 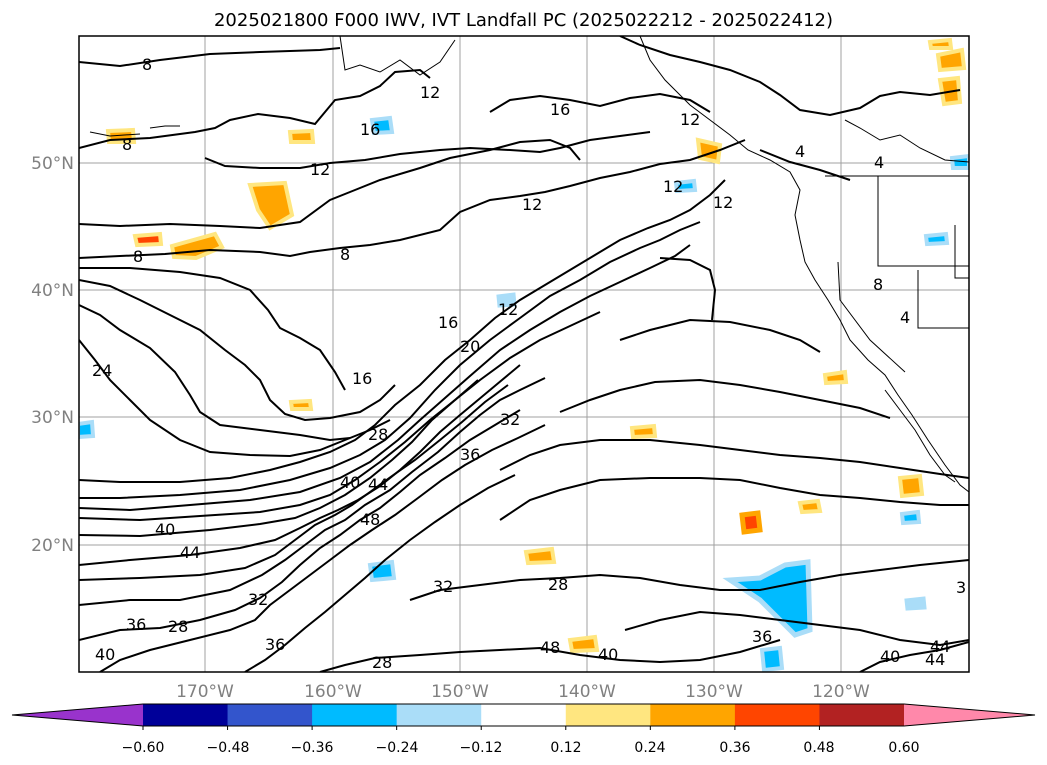 I want to click on lon-tick-label: 130°W, so click(x=714, y=692).